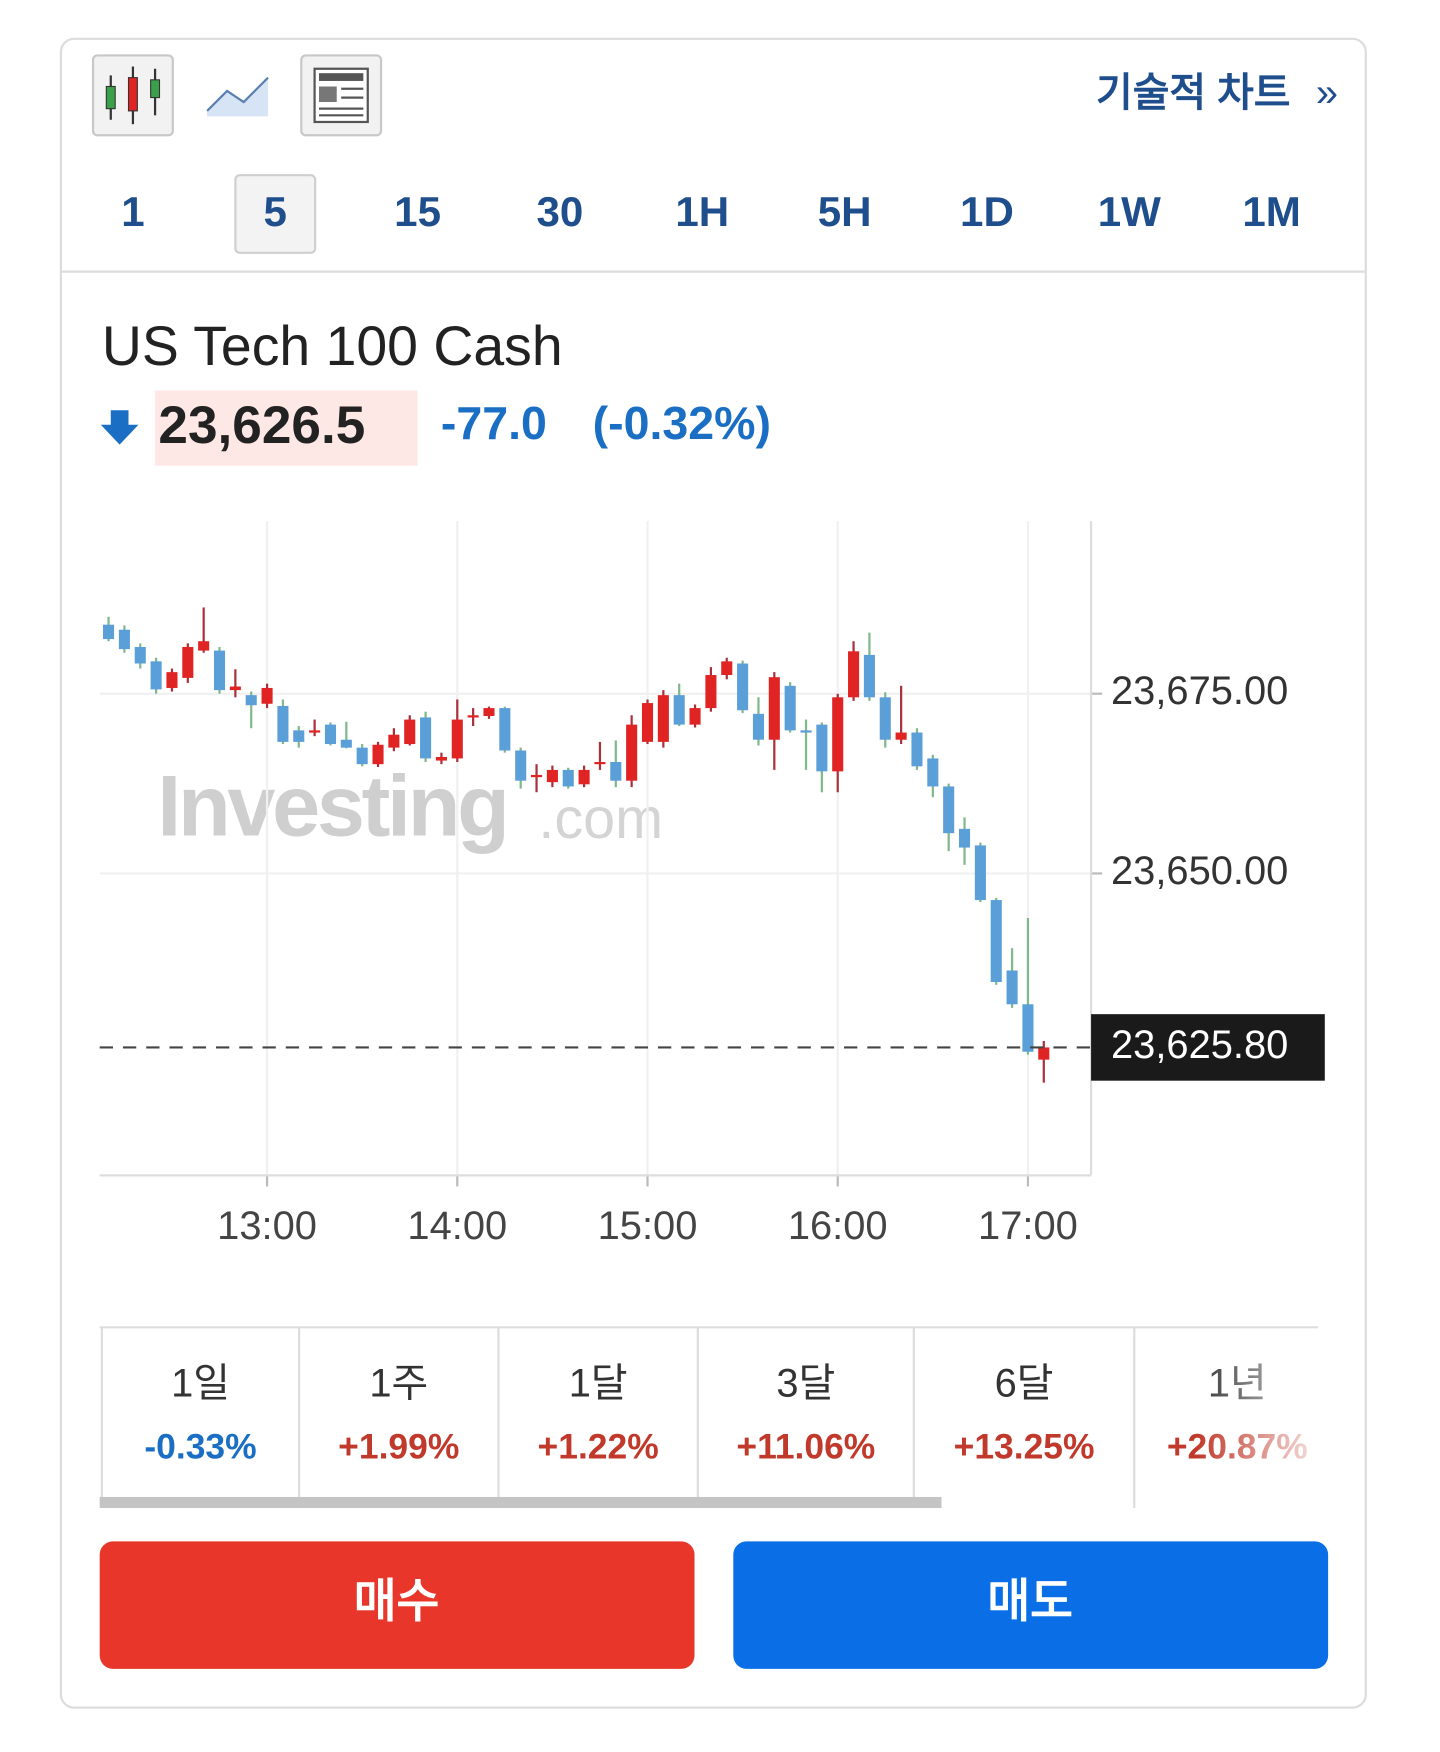 The height and width of the screenshot is (1752, 1440). Describe the element at coordinates (805, 1384) in the screenshot. I see `period-label: 3달` at that location.